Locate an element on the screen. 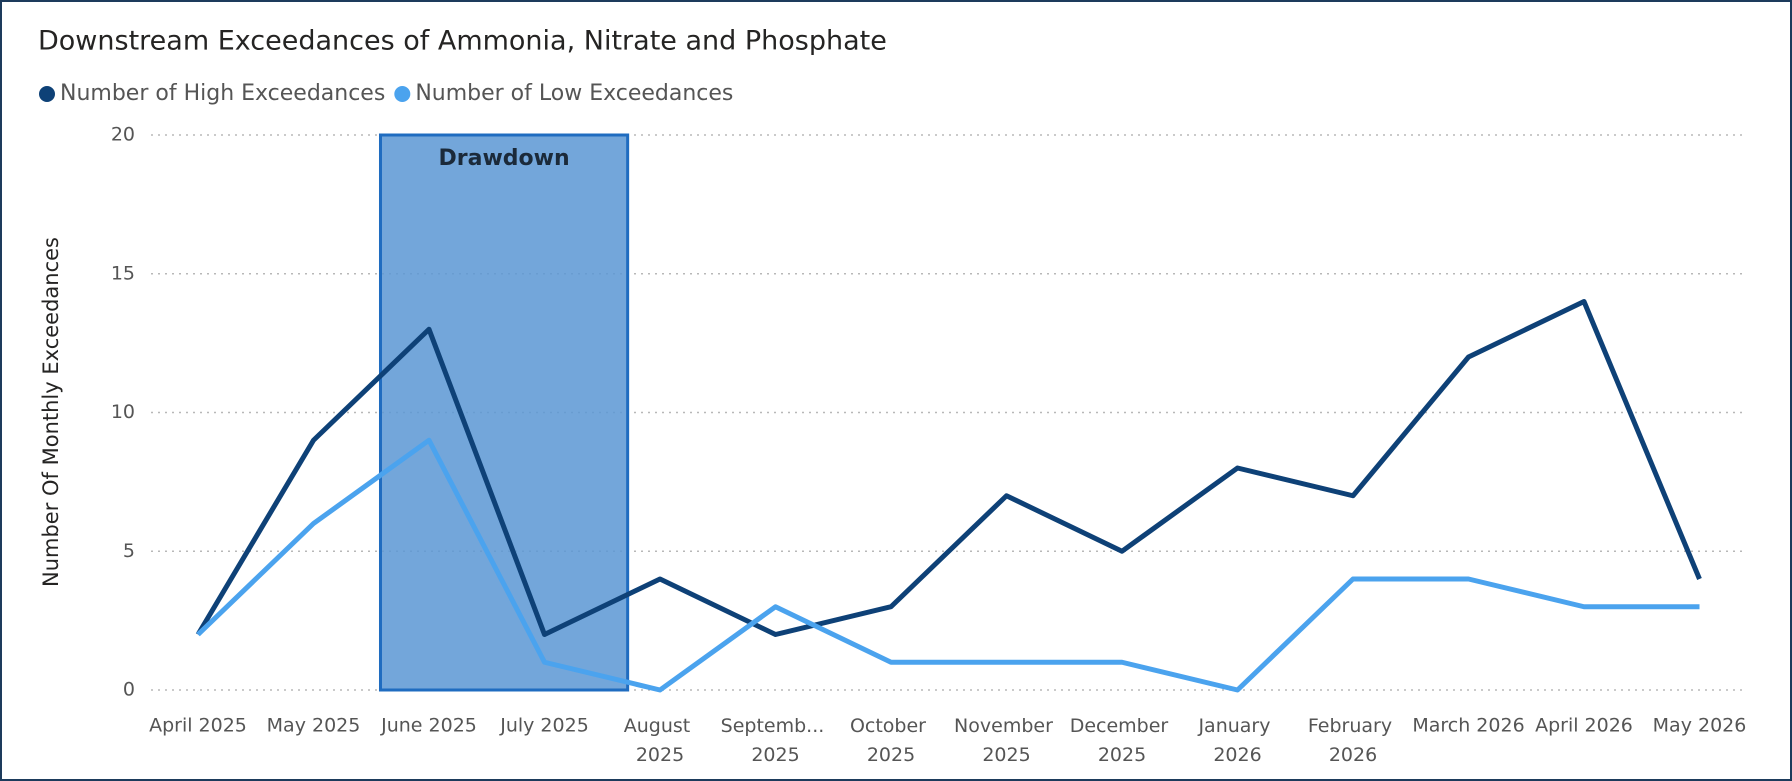 This screenshot has width=1792, height=781. x-tick-label: January 2026 is located at coordinates (1236, 740).